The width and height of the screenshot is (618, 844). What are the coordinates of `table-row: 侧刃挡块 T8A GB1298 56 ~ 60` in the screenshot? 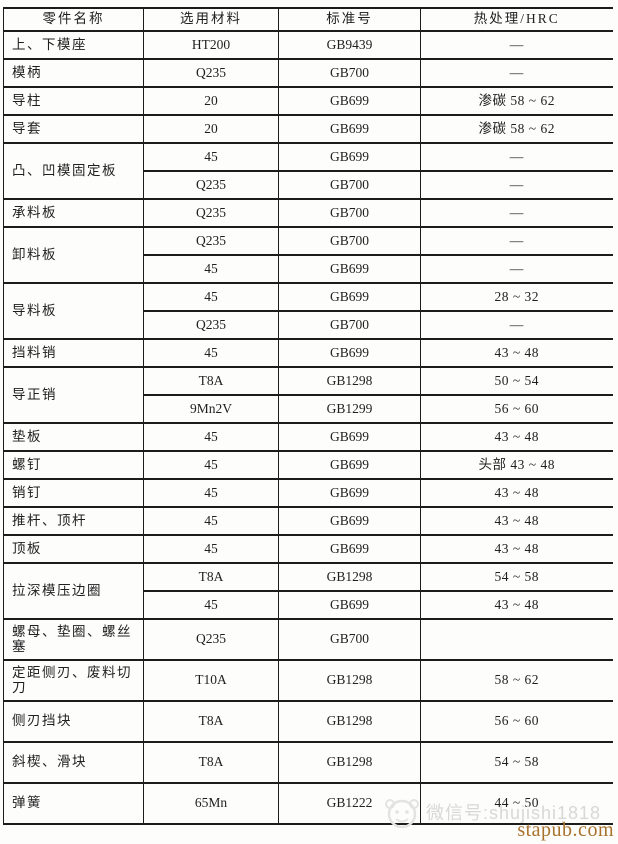 It's located at (308, 721).